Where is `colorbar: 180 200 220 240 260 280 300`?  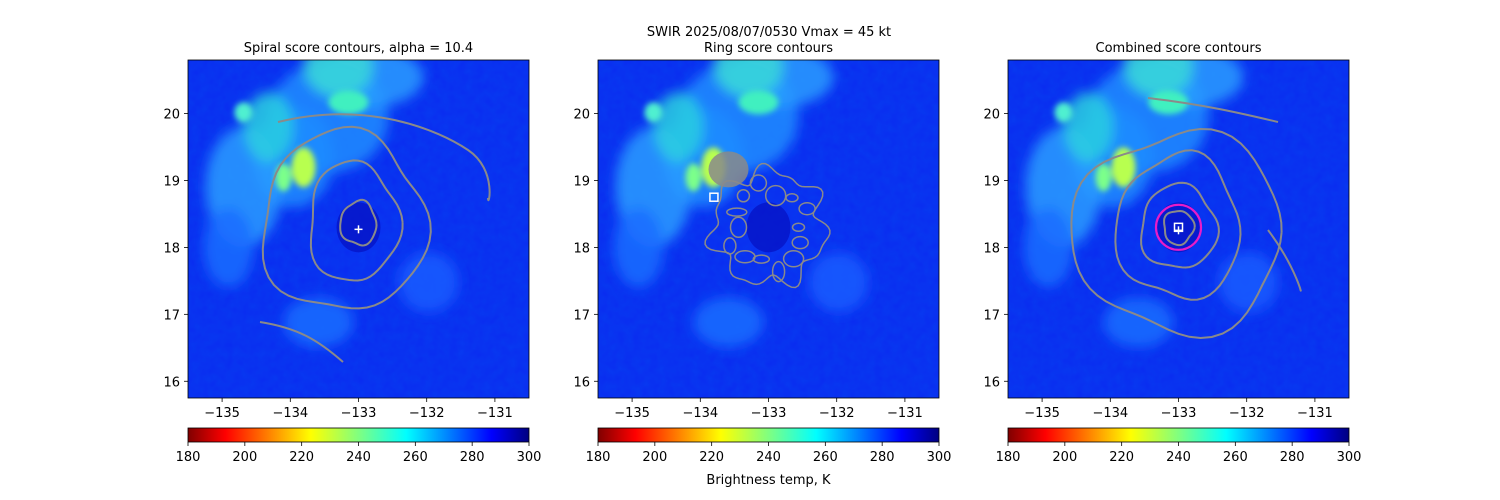
colorbar: 180 200 220 240 260 280 300 is located at coordinates (1179, 446).